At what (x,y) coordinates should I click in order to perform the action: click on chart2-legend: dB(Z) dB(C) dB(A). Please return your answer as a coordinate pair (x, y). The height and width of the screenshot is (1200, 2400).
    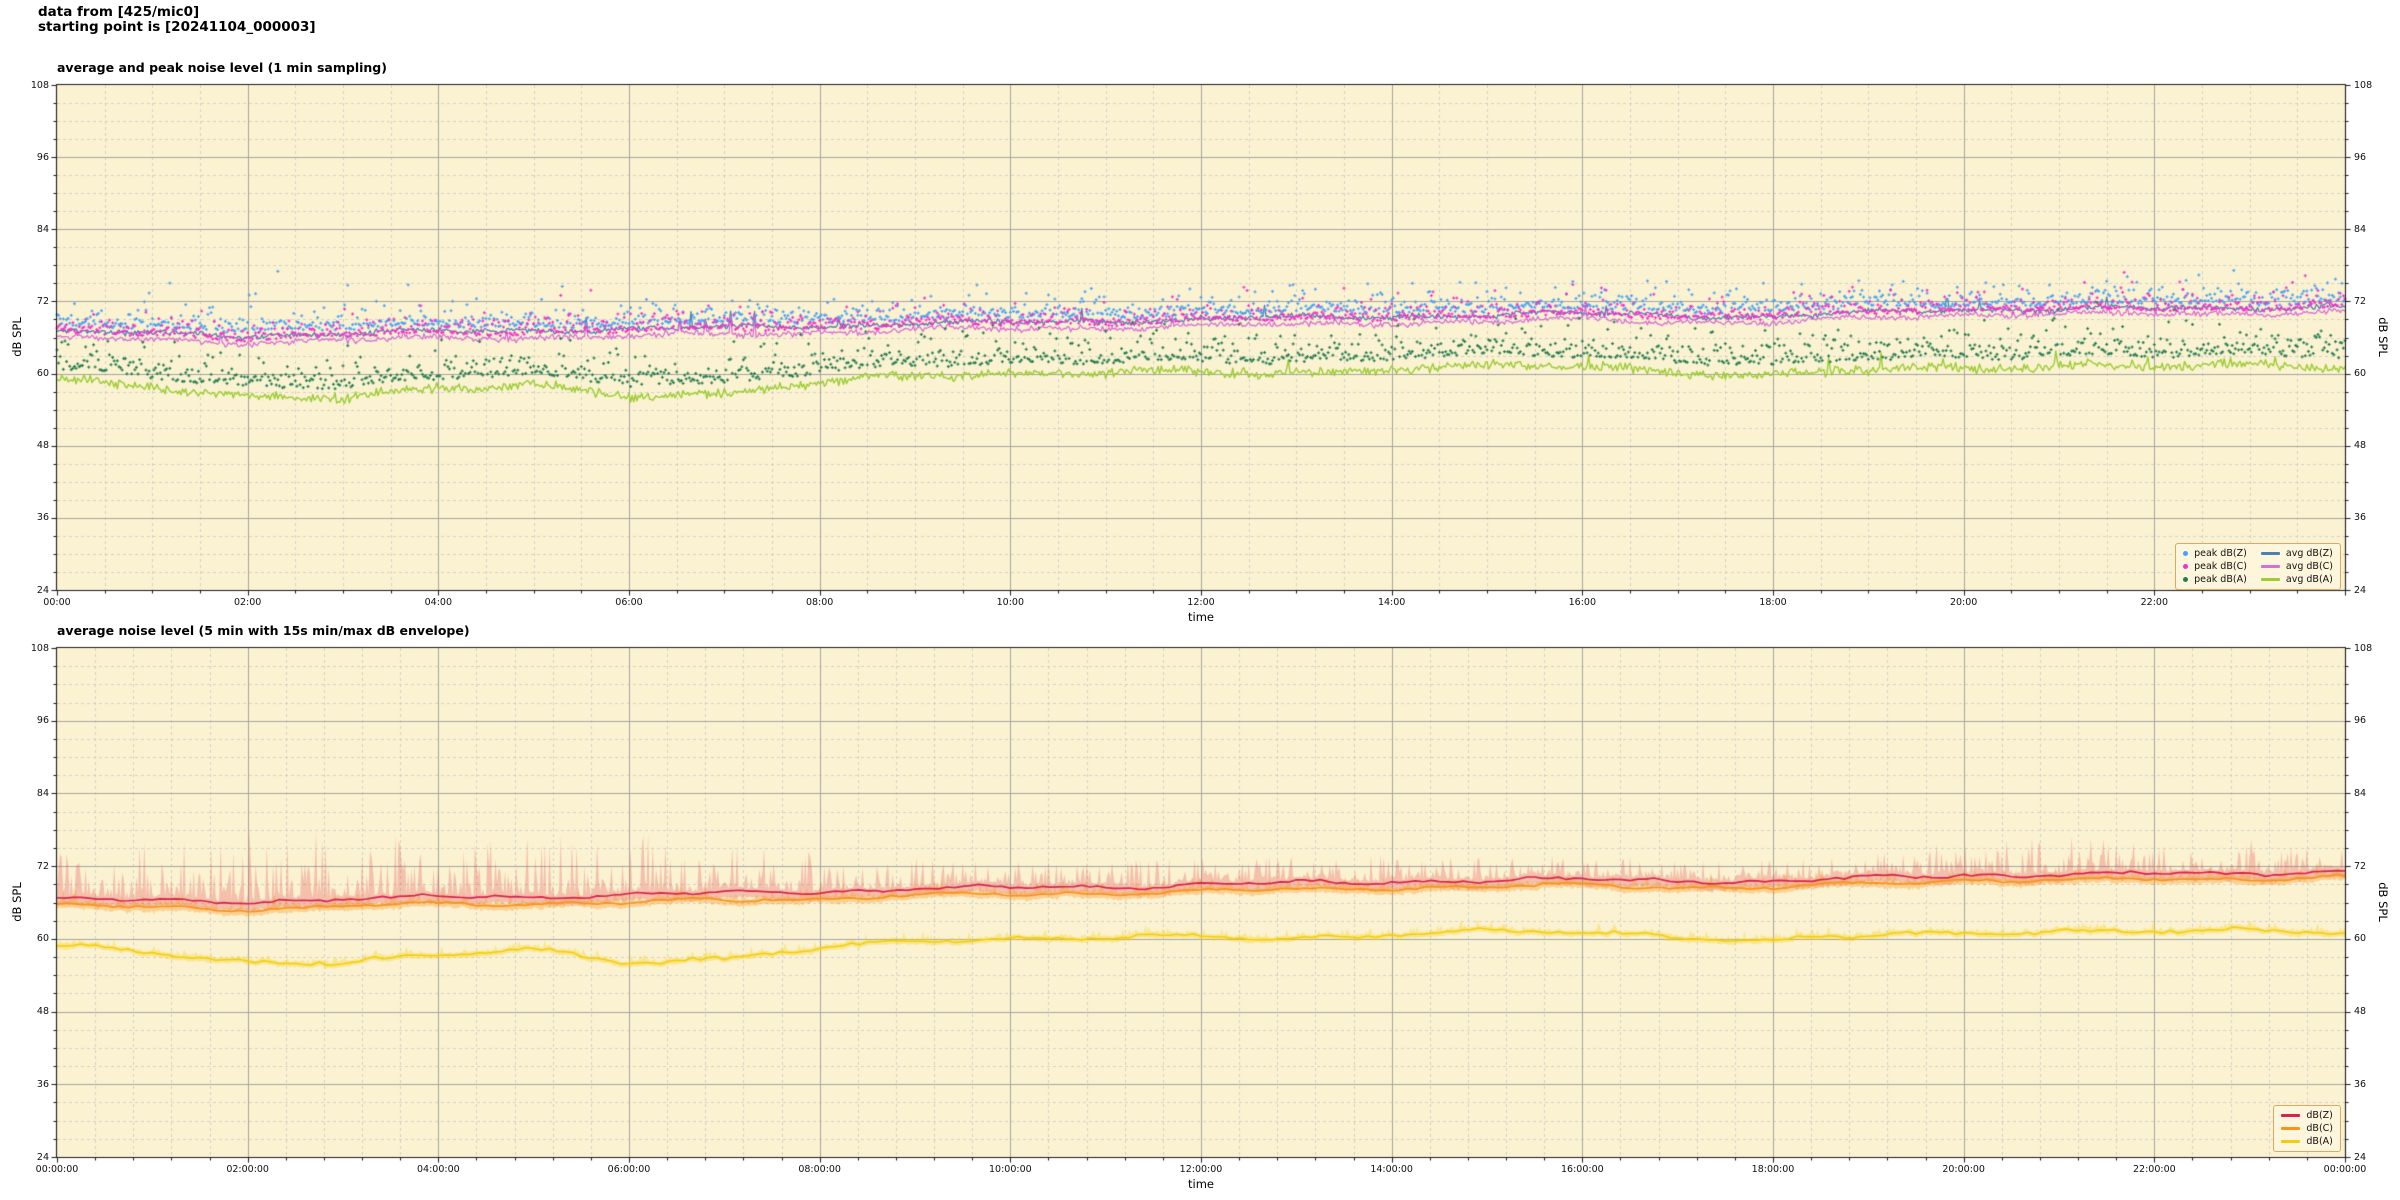
    Looking at the image, I should click on (2307, 1128).